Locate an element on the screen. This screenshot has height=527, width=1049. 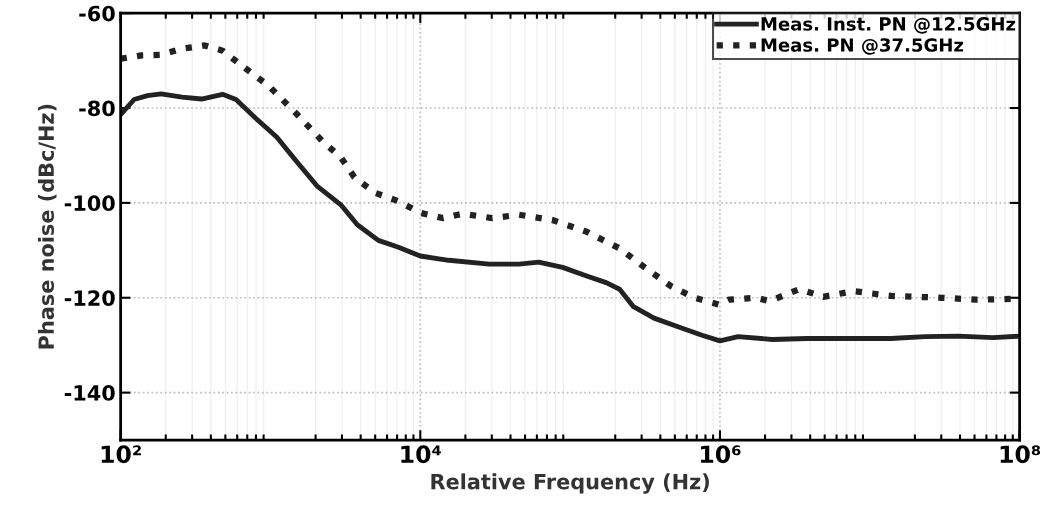
x-tick-label: 10² is located at coordinates (121, 454).